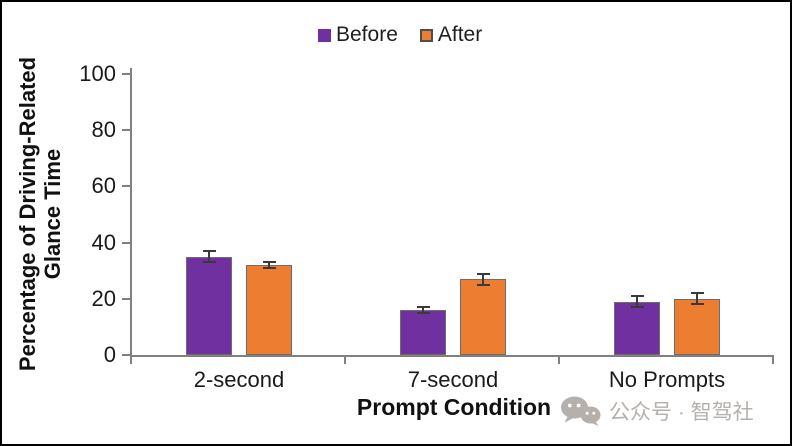  I want to click on wechat-icon, so click(581, 411).